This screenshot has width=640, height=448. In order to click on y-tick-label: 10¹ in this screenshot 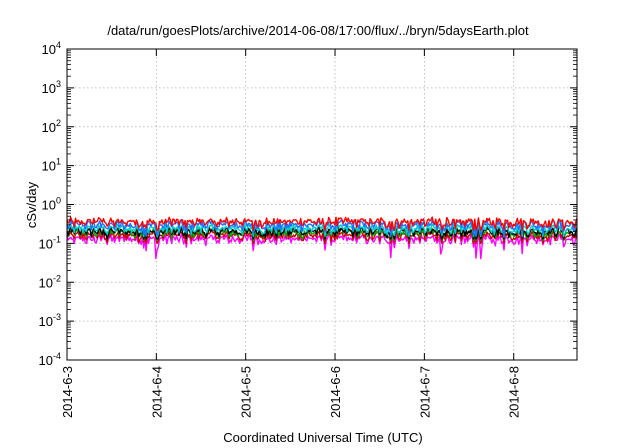, I will do `click(51, 165)`.